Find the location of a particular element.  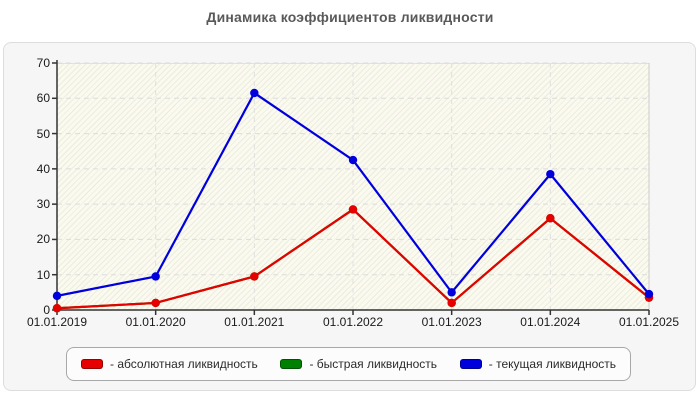

legend-item-quick-liquidity: - быстрая ликвидность is located at coordinates (358, 364).